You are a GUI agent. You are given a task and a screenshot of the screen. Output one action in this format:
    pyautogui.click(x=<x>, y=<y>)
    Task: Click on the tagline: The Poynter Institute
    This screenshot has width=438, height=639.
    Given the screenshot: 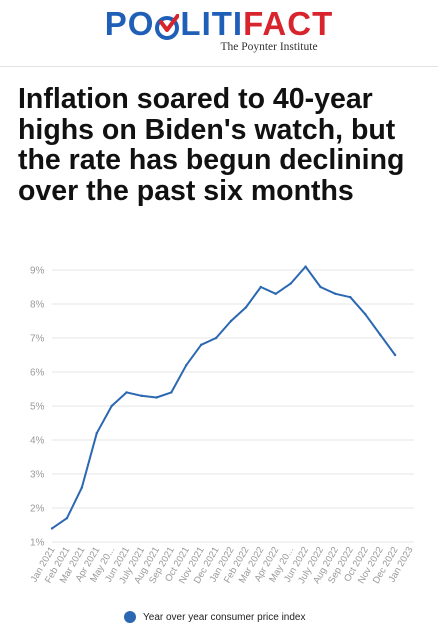 What is the action you would take?
    pyautogui.click(x=269, y=47)
    